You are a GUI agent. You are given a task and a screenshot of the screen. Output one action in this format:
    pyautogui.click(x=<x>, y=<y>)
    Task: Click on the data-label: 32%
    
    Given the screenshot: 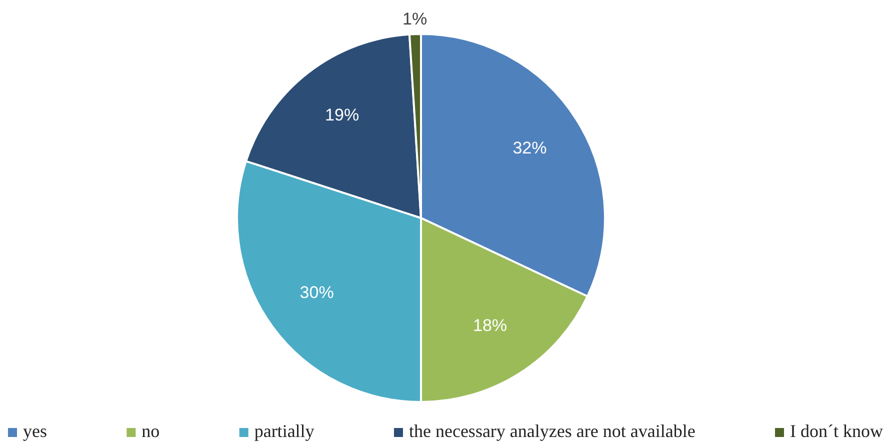 What is the action you would take?
    pyautogui.click(x=529, y=148)
    